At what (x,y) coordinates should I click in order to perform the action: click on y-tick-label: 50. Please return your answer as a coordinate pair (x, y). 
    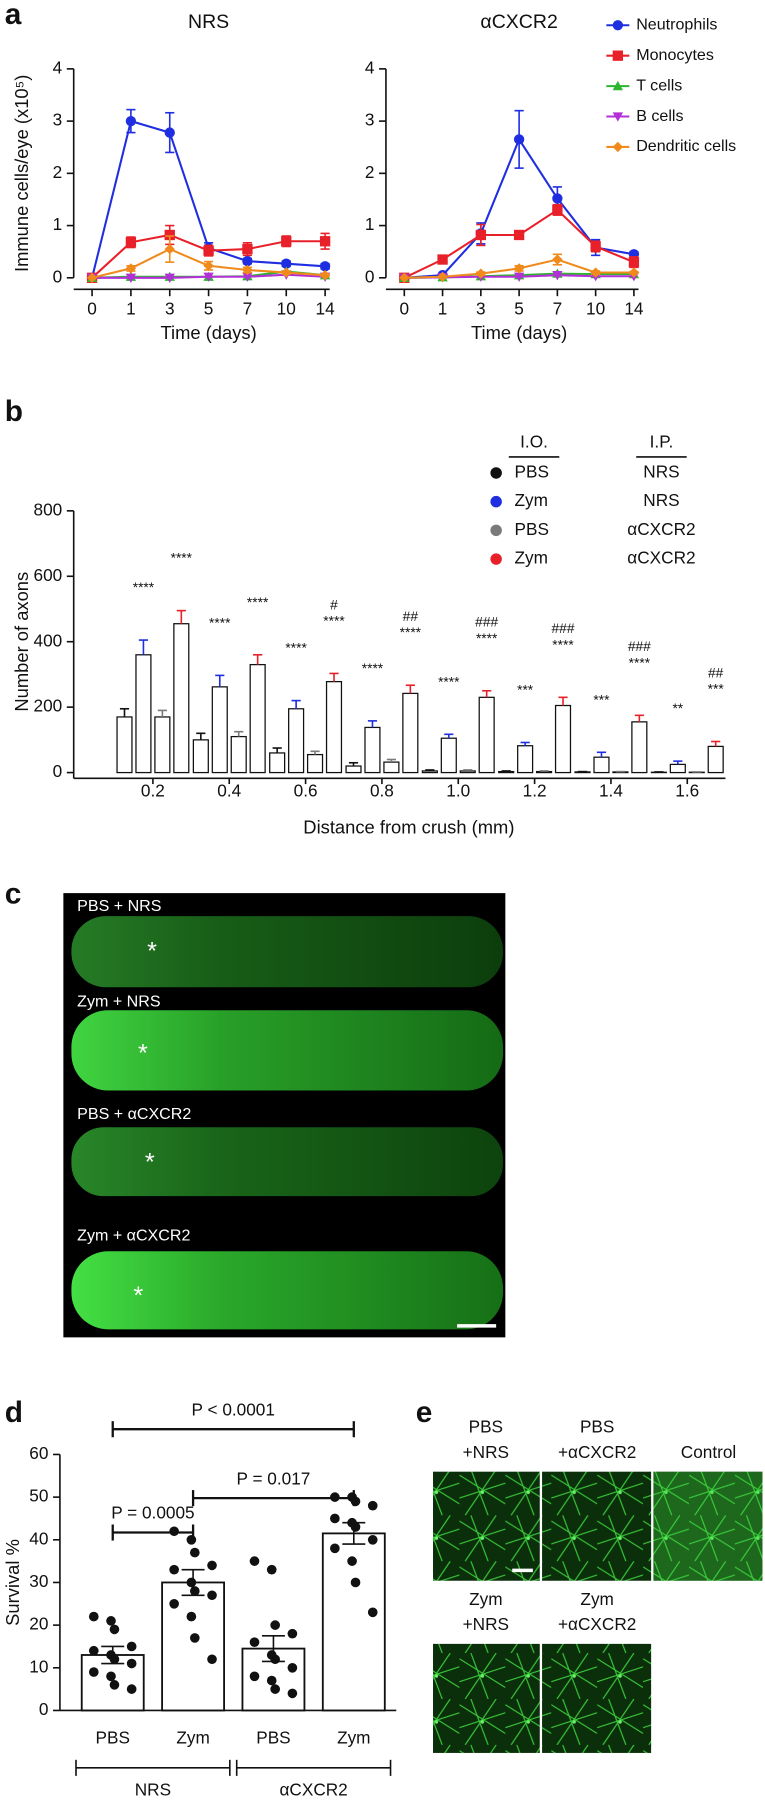
    Looking at the image, I should click on (38, 1496).